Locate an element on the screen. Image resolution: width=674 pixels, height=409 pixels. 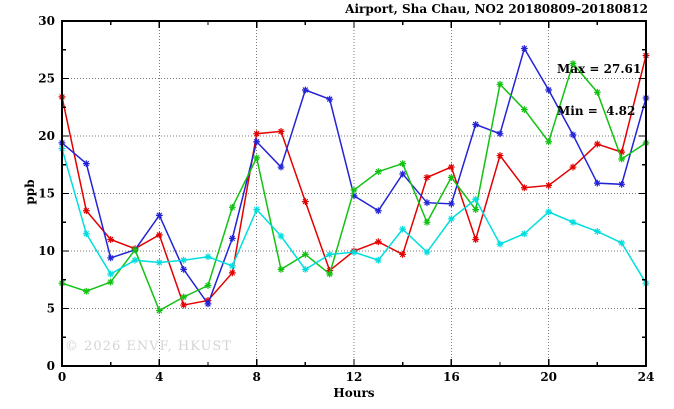
y-tick-label: 0 is located at coordinates (51, 366).